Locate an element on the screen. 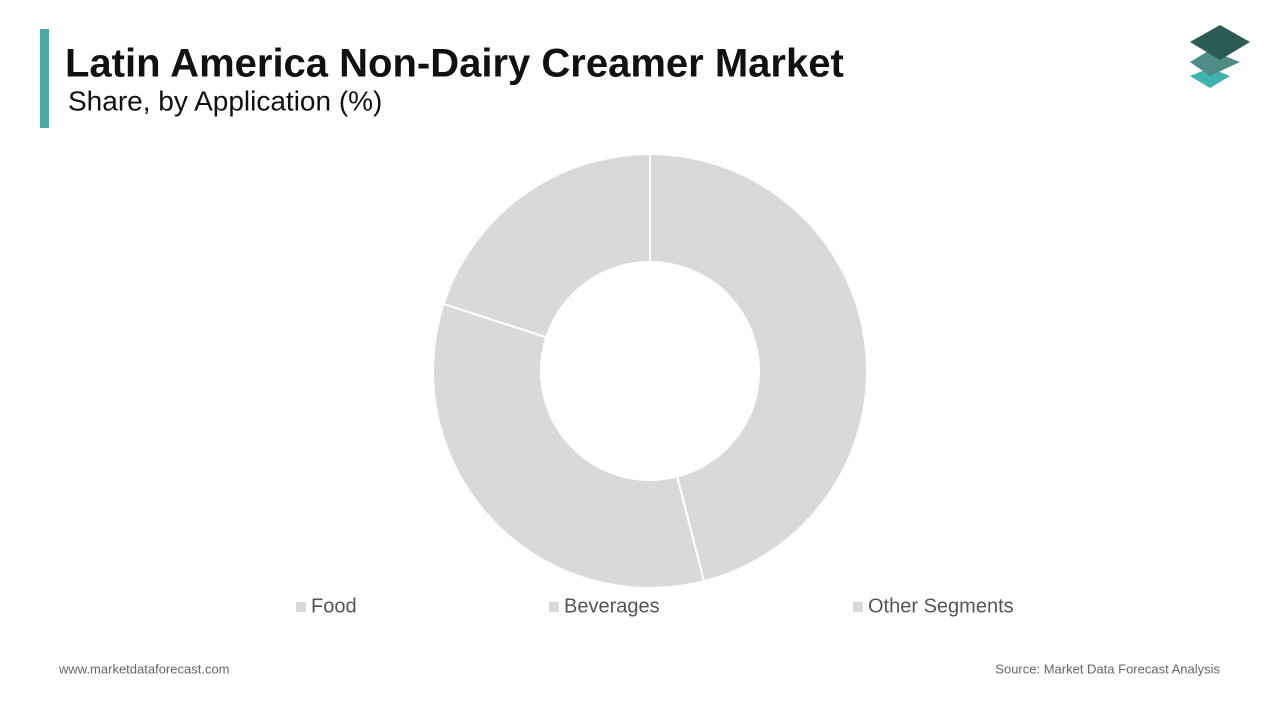  logo is located at coordinates (1220, 56).